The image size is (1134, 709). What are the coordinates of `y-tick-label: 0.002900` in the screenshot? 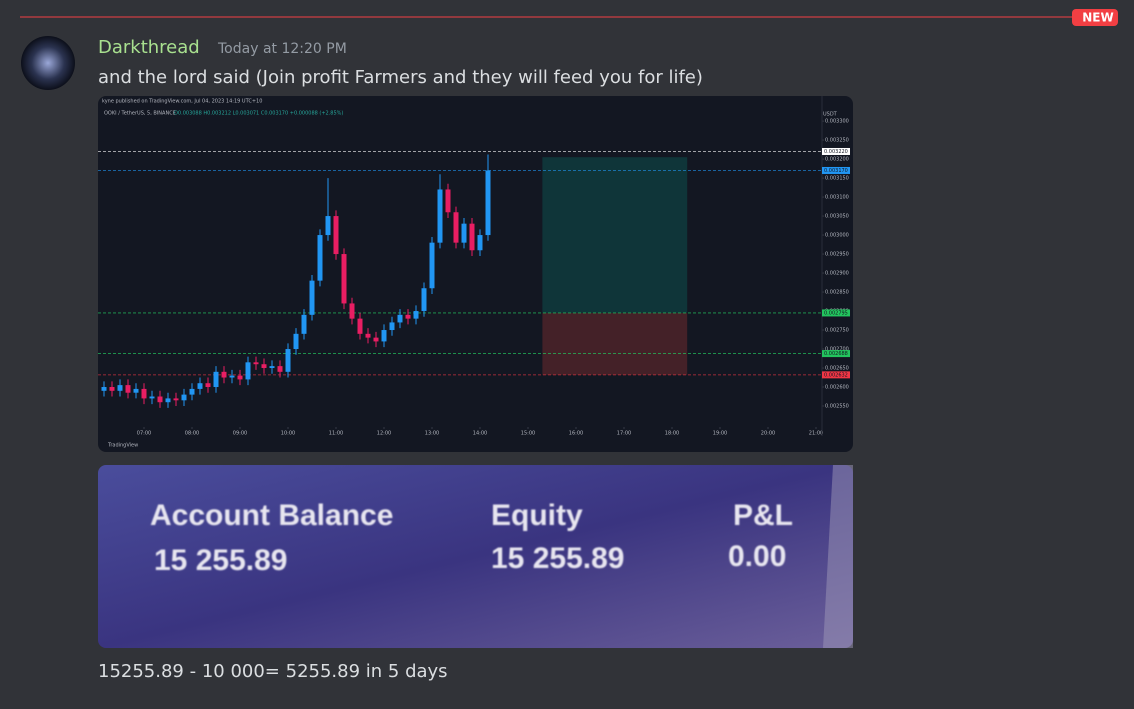 It's located at (837, 274).